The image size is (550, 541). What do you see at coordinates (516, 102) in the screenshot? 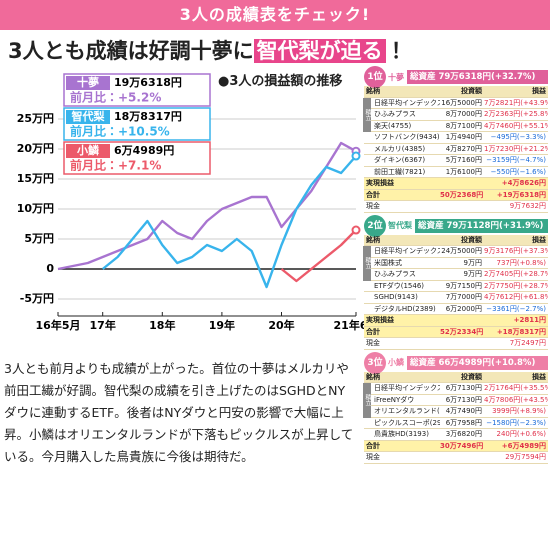
I see `cell: 7万2821円(+43.9%)` at bounding box center [516, 102].